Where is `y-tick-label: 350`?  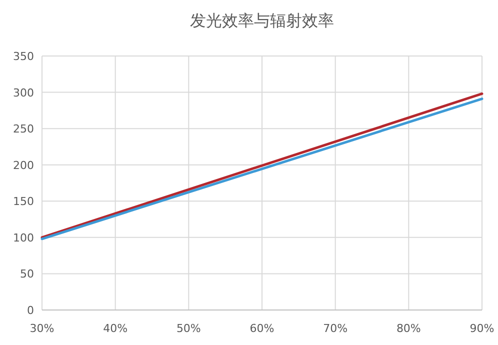 y-tick-label: 350 is located at coordinates (23, 56).